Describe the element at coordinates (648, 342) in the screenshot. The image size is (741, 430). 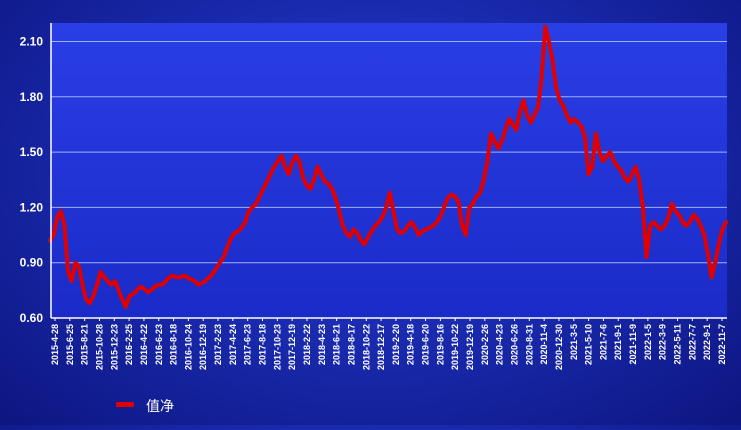
I see `x-tick-label: 2022-1-5` at that location.